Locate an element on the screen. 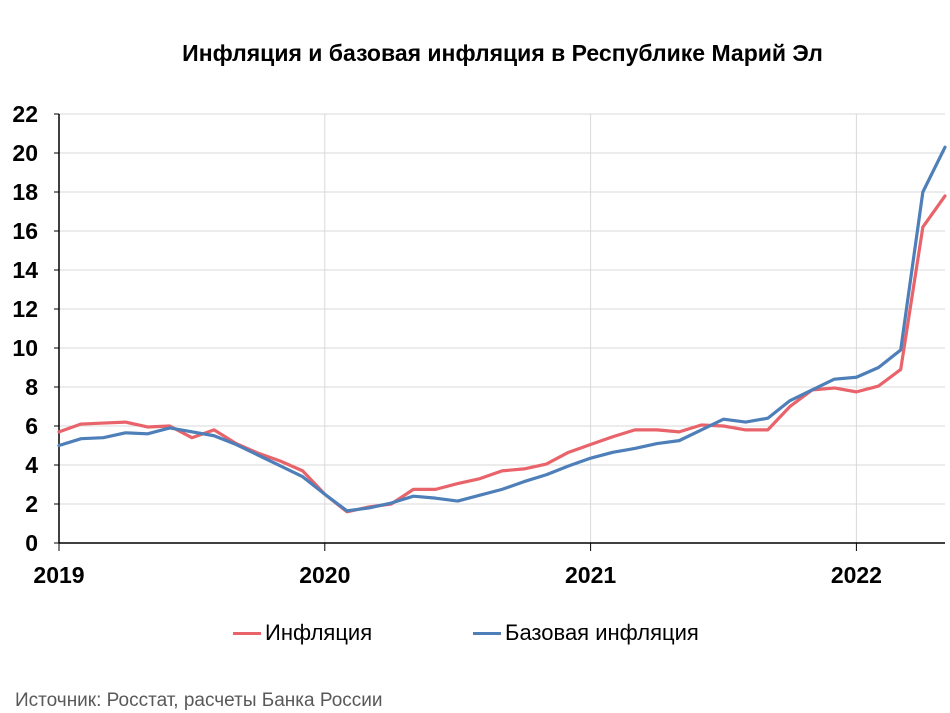 The height and width of the screenshot is (713, 950). x-tick-label: 2020 is located at coordinates (324, 575).